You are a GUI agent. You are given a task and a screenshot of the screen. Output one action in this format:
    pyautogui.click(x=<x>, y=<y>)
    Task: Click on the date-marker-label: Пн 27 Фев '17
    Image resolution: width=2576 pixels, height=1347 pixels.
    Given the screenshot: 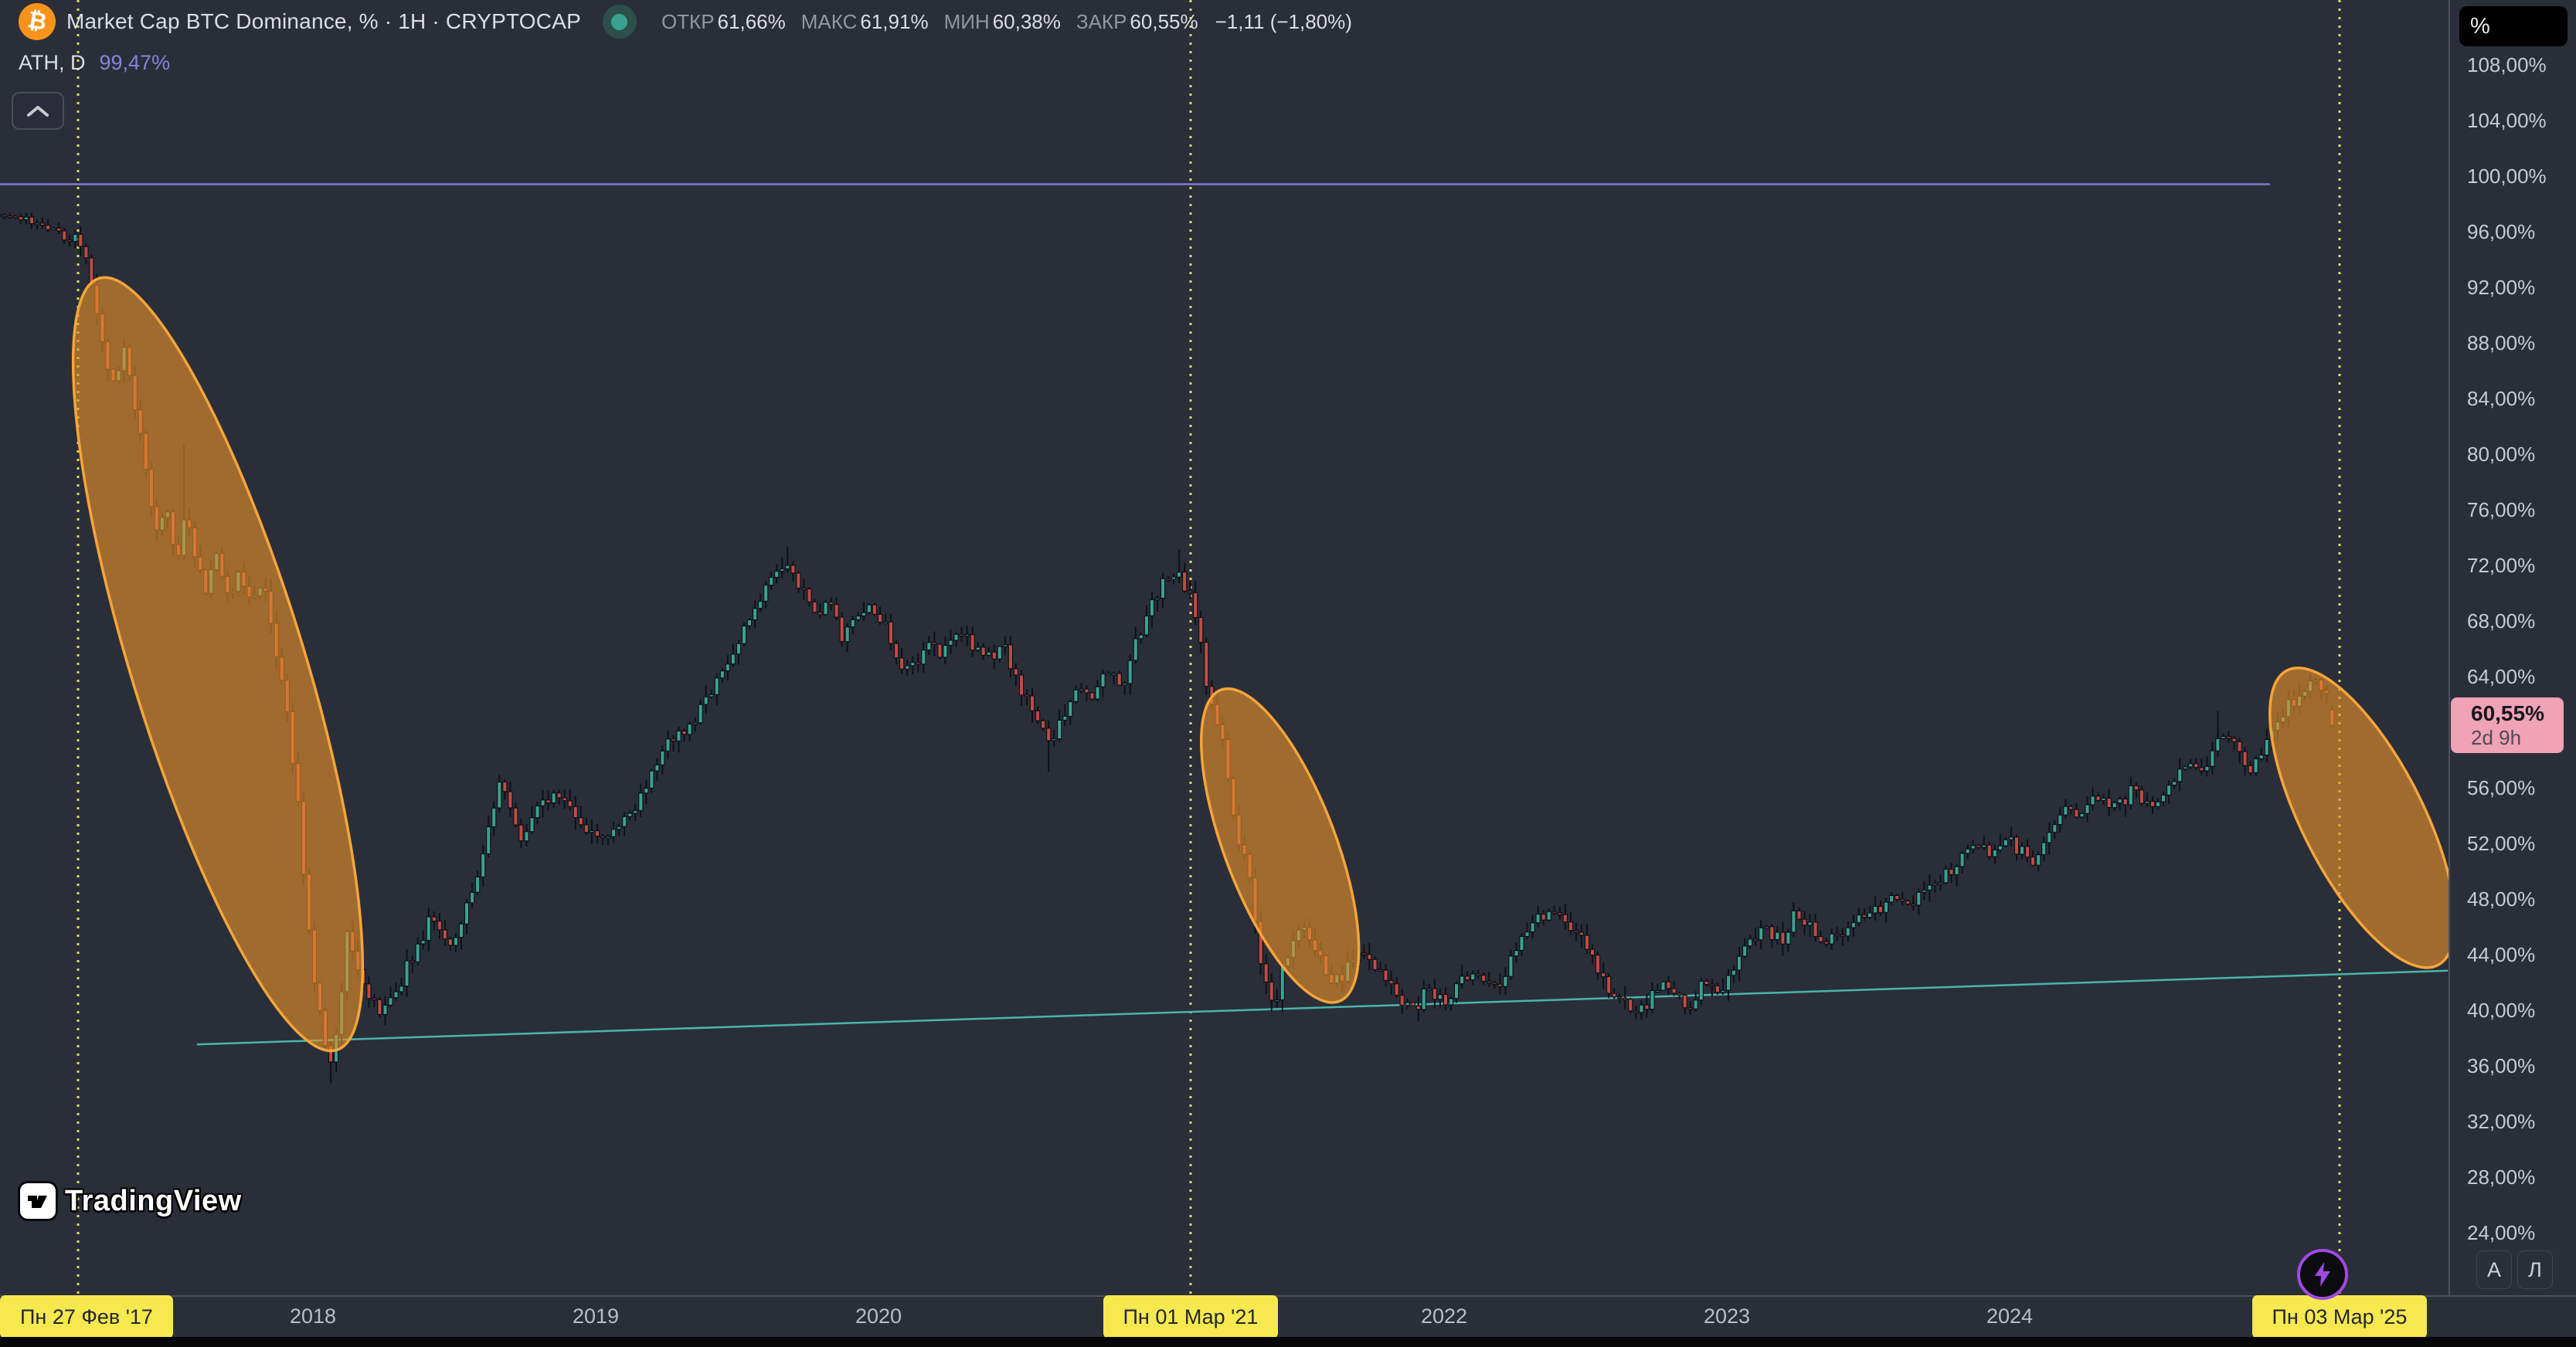 What is the action you would take?
    pyautogui.click(x=86, y=1317)
    